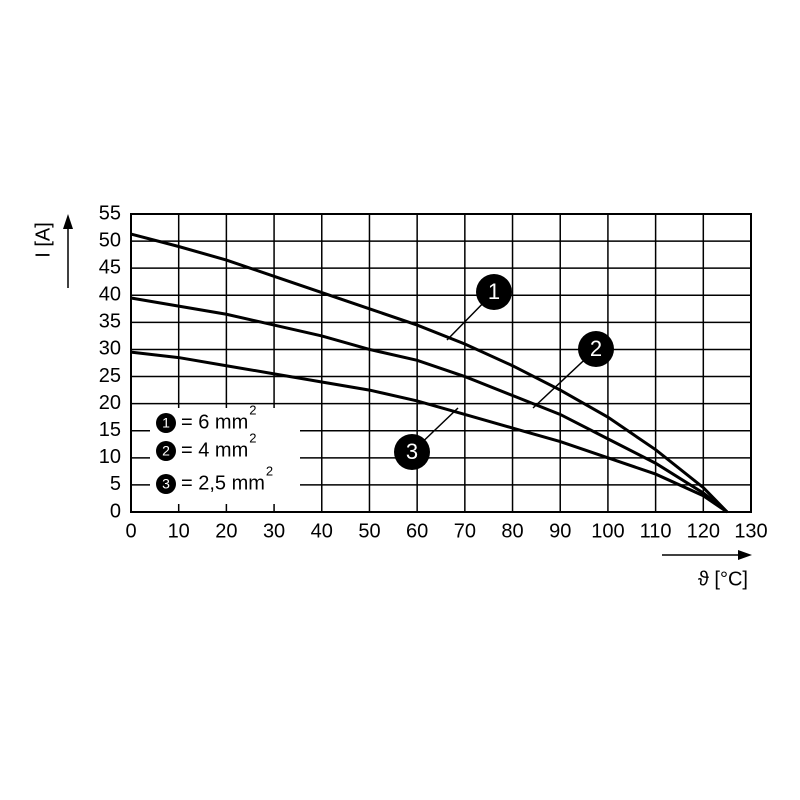 This screenshot has height=800, width=800. Describe the element at coordinates (512, 531) in the screenshot. I see `x-tick-label: 80` at that location.